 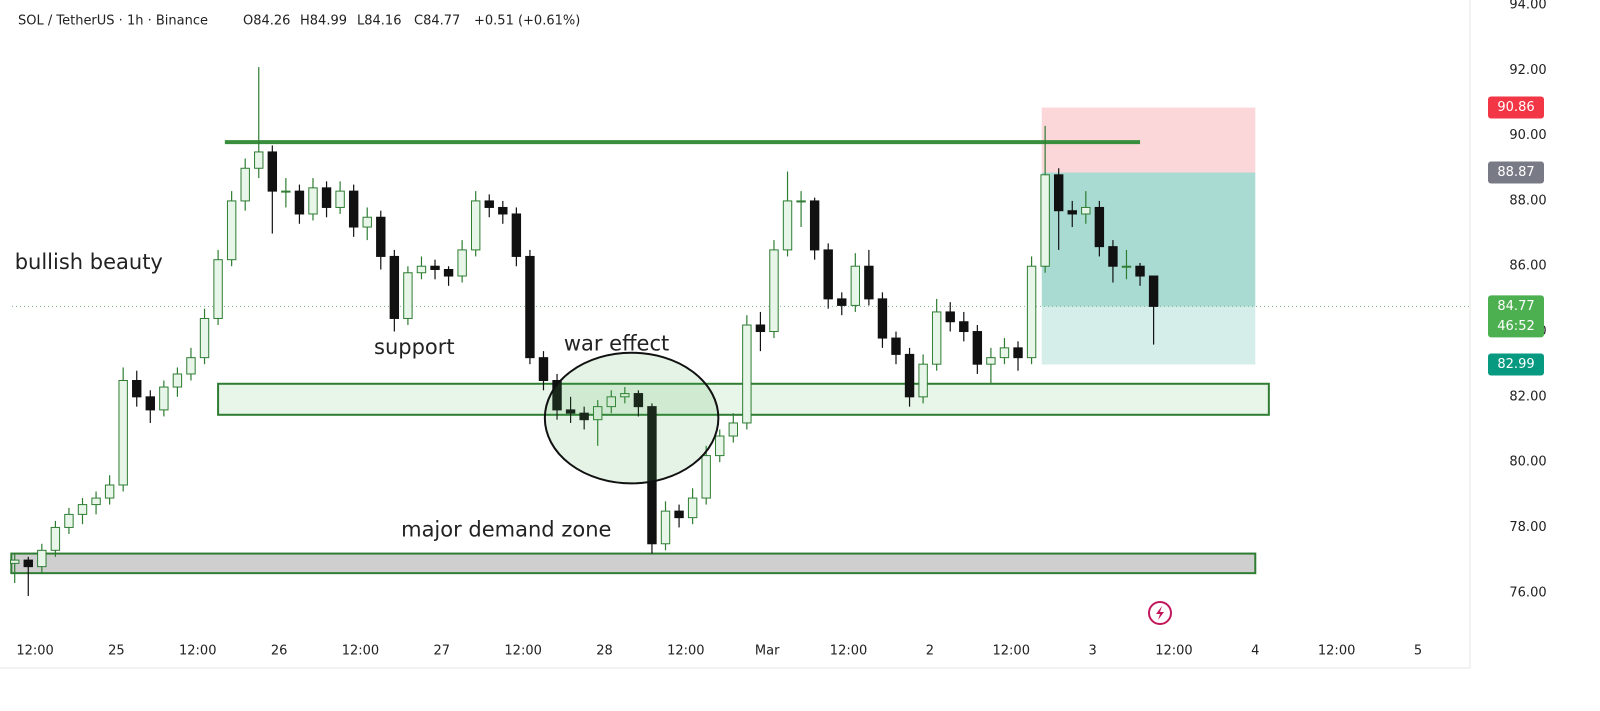 I want to click on change: +0.51 (+0.61%), so click(x=527, y=21).